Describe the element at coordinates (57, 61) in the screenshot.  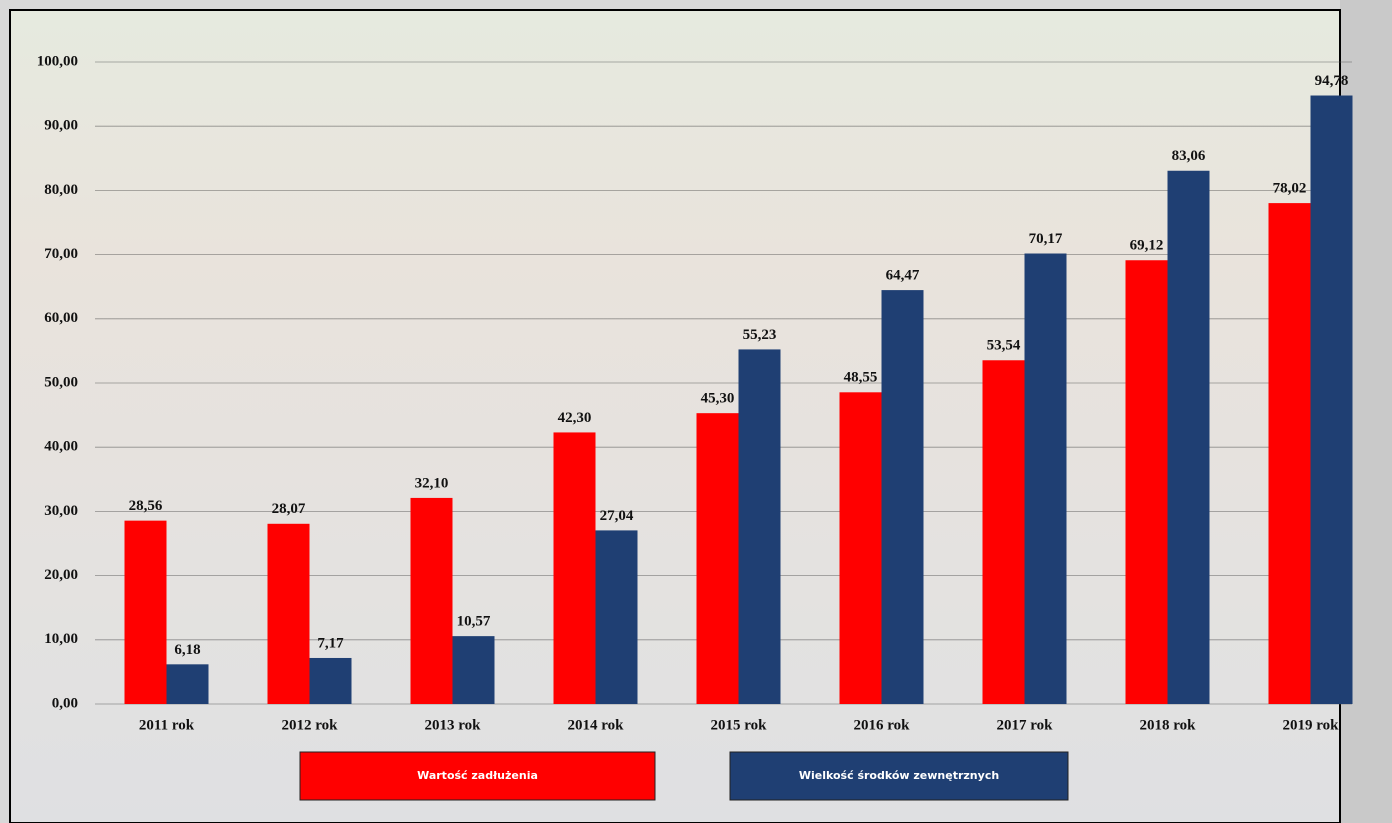
I see `y-tick-label: 100,00` at that location.